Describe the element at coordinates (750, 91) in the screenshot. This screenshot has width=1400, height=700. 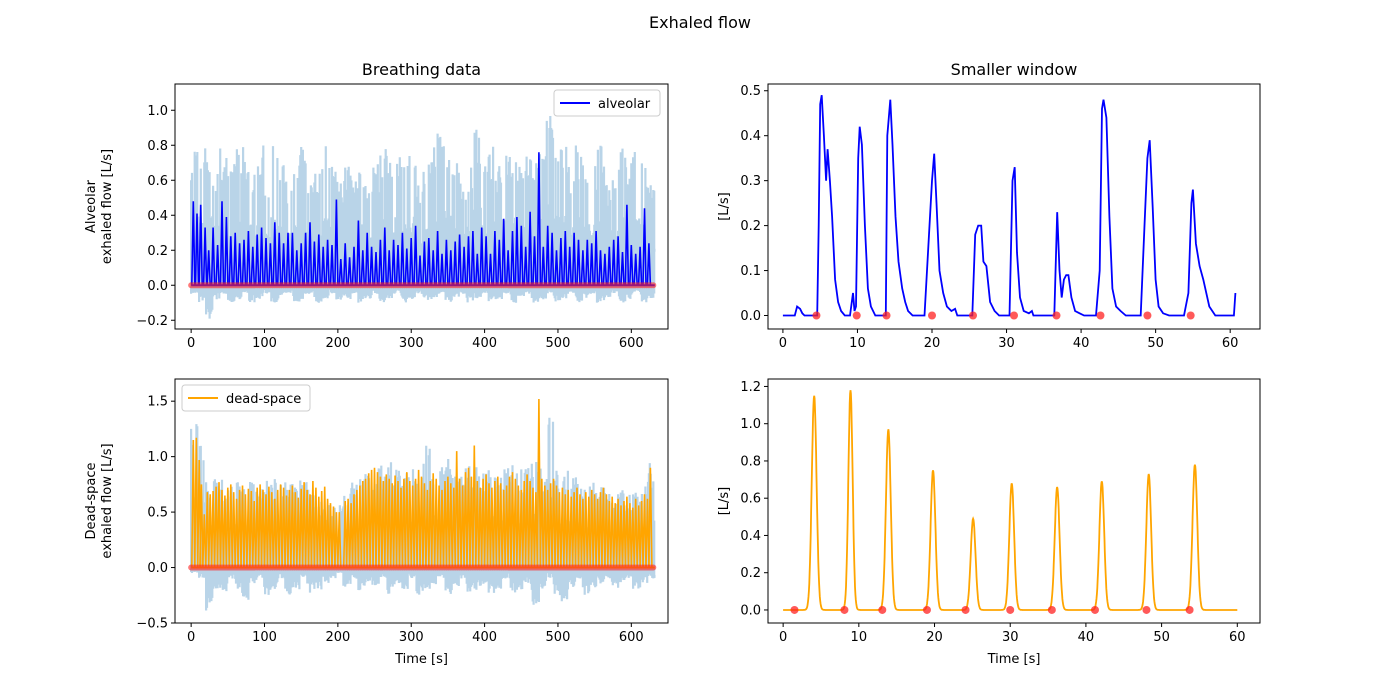
I see `y-tick-label: 0.5` at that location.